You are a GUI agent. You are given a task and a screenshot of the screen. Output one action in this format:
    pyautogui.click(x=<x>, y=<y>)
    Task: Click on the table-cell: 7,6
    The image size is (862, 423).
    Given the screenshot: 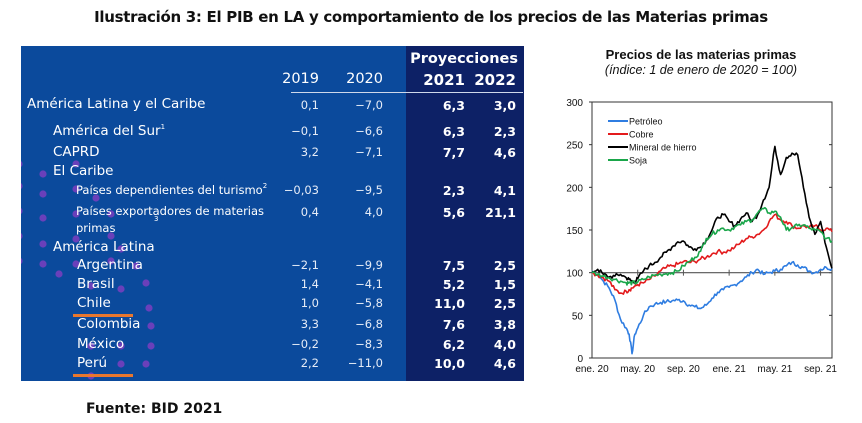 What is the action you would take?
    pyautogui.click(x=453, y=324)
    